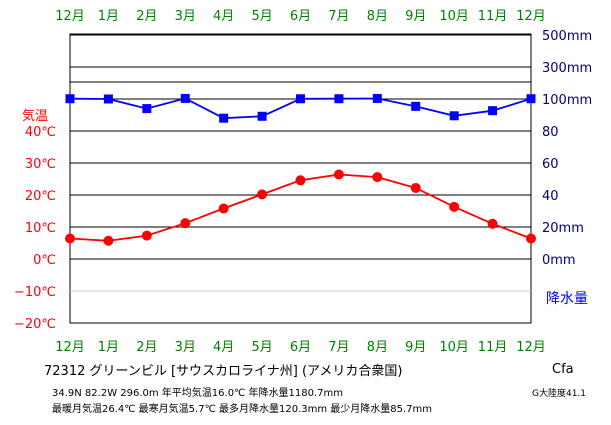 This screenshot has height=425, width=611. I want to click on temp-tick-label: −10℃, so click(35, 292).